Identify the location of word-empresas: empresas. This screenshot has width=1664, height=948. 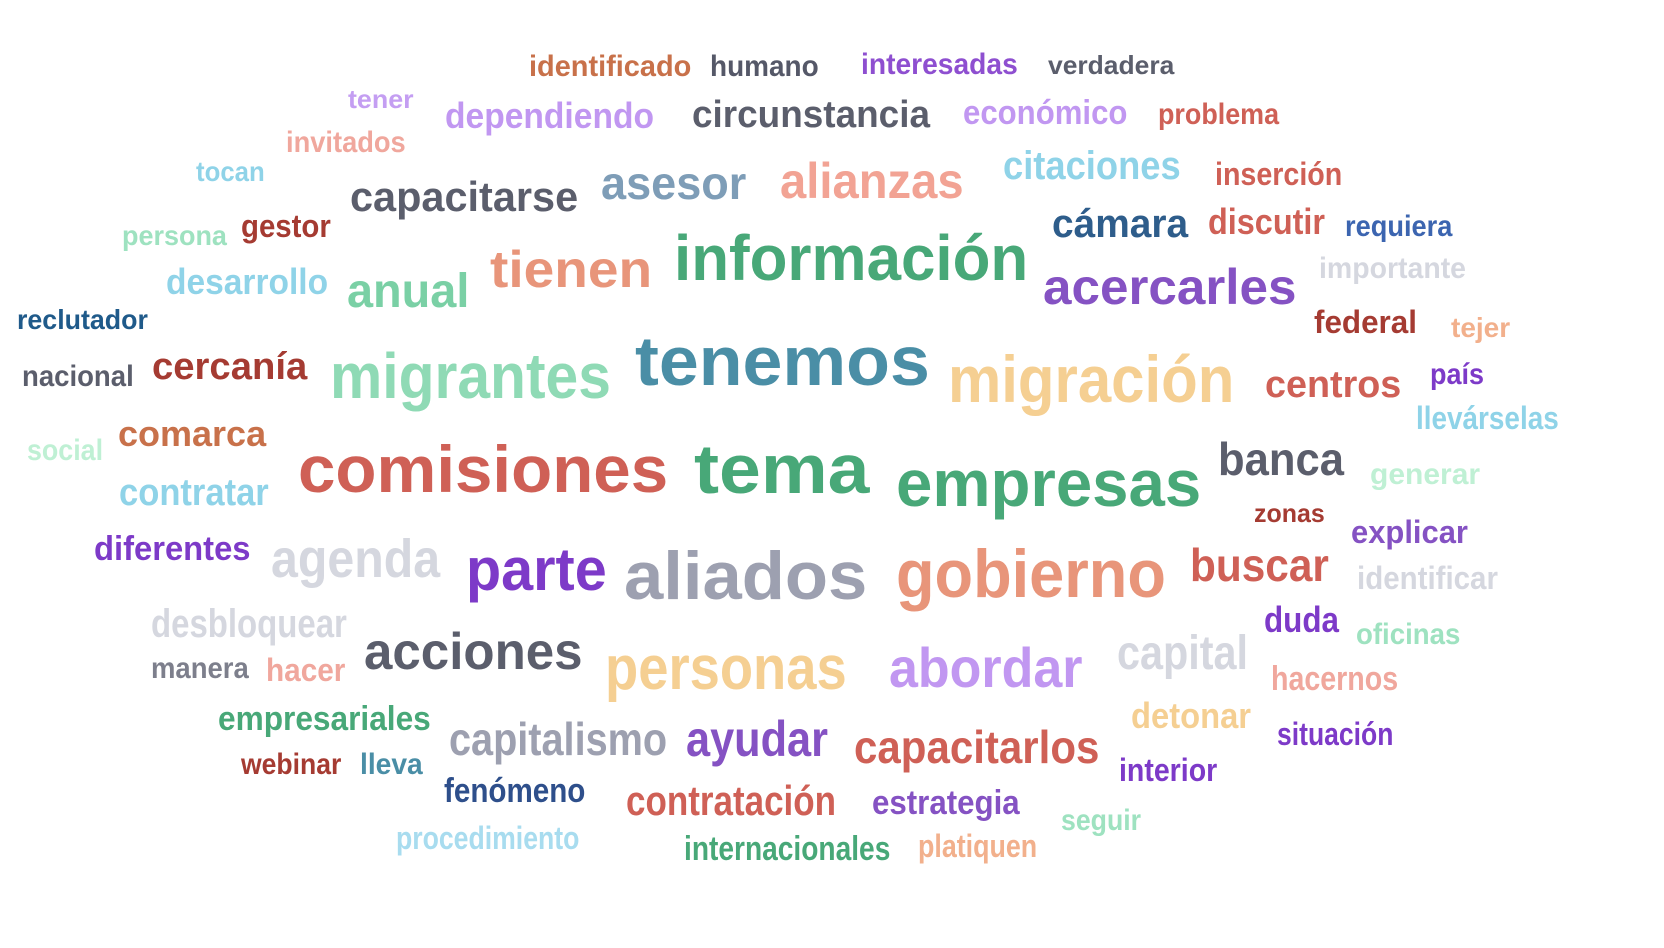
(1049, 483).